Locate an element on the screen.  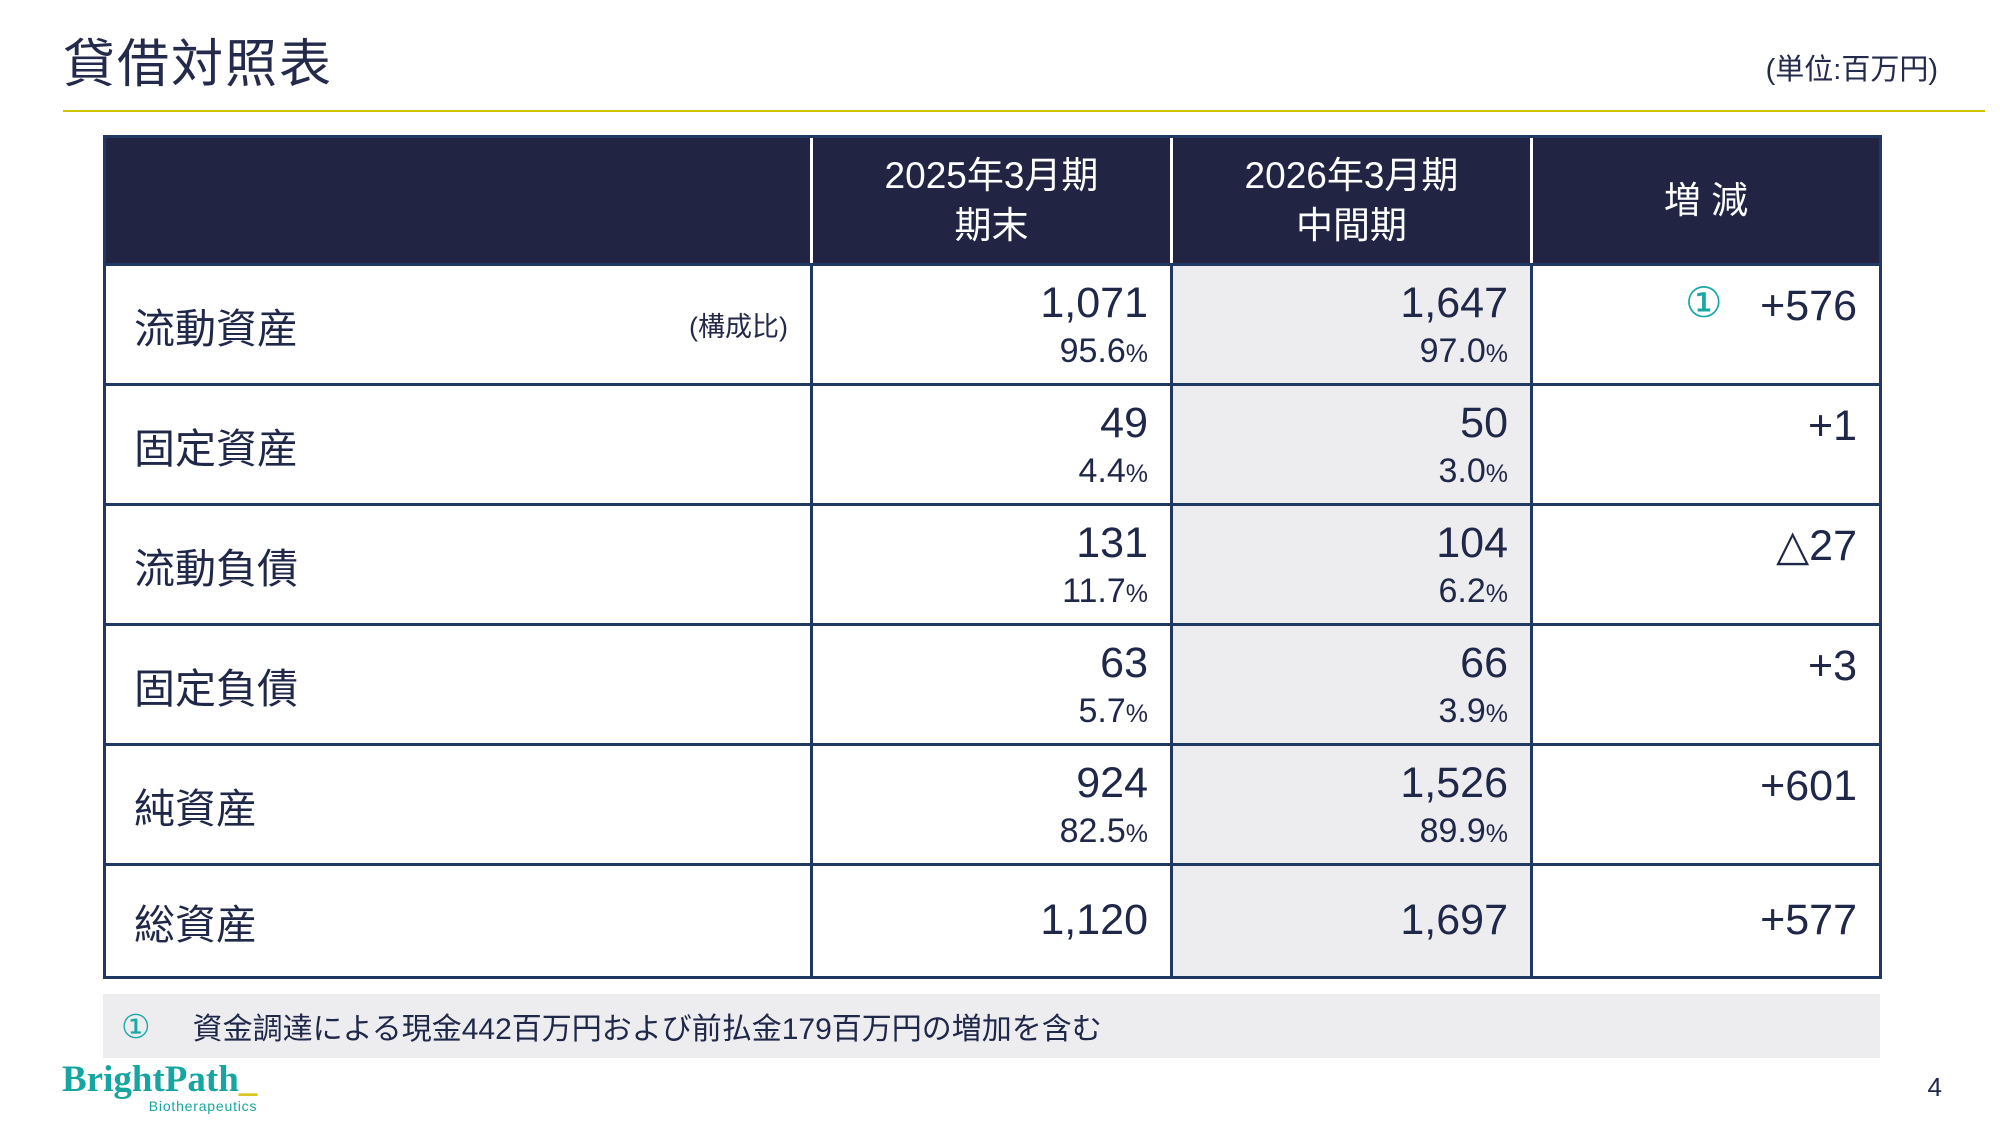
footnote-bar: ① 資金調達による現金442百万円および前払金179百万円の増加を含む is located at coordinates (991, 1026).